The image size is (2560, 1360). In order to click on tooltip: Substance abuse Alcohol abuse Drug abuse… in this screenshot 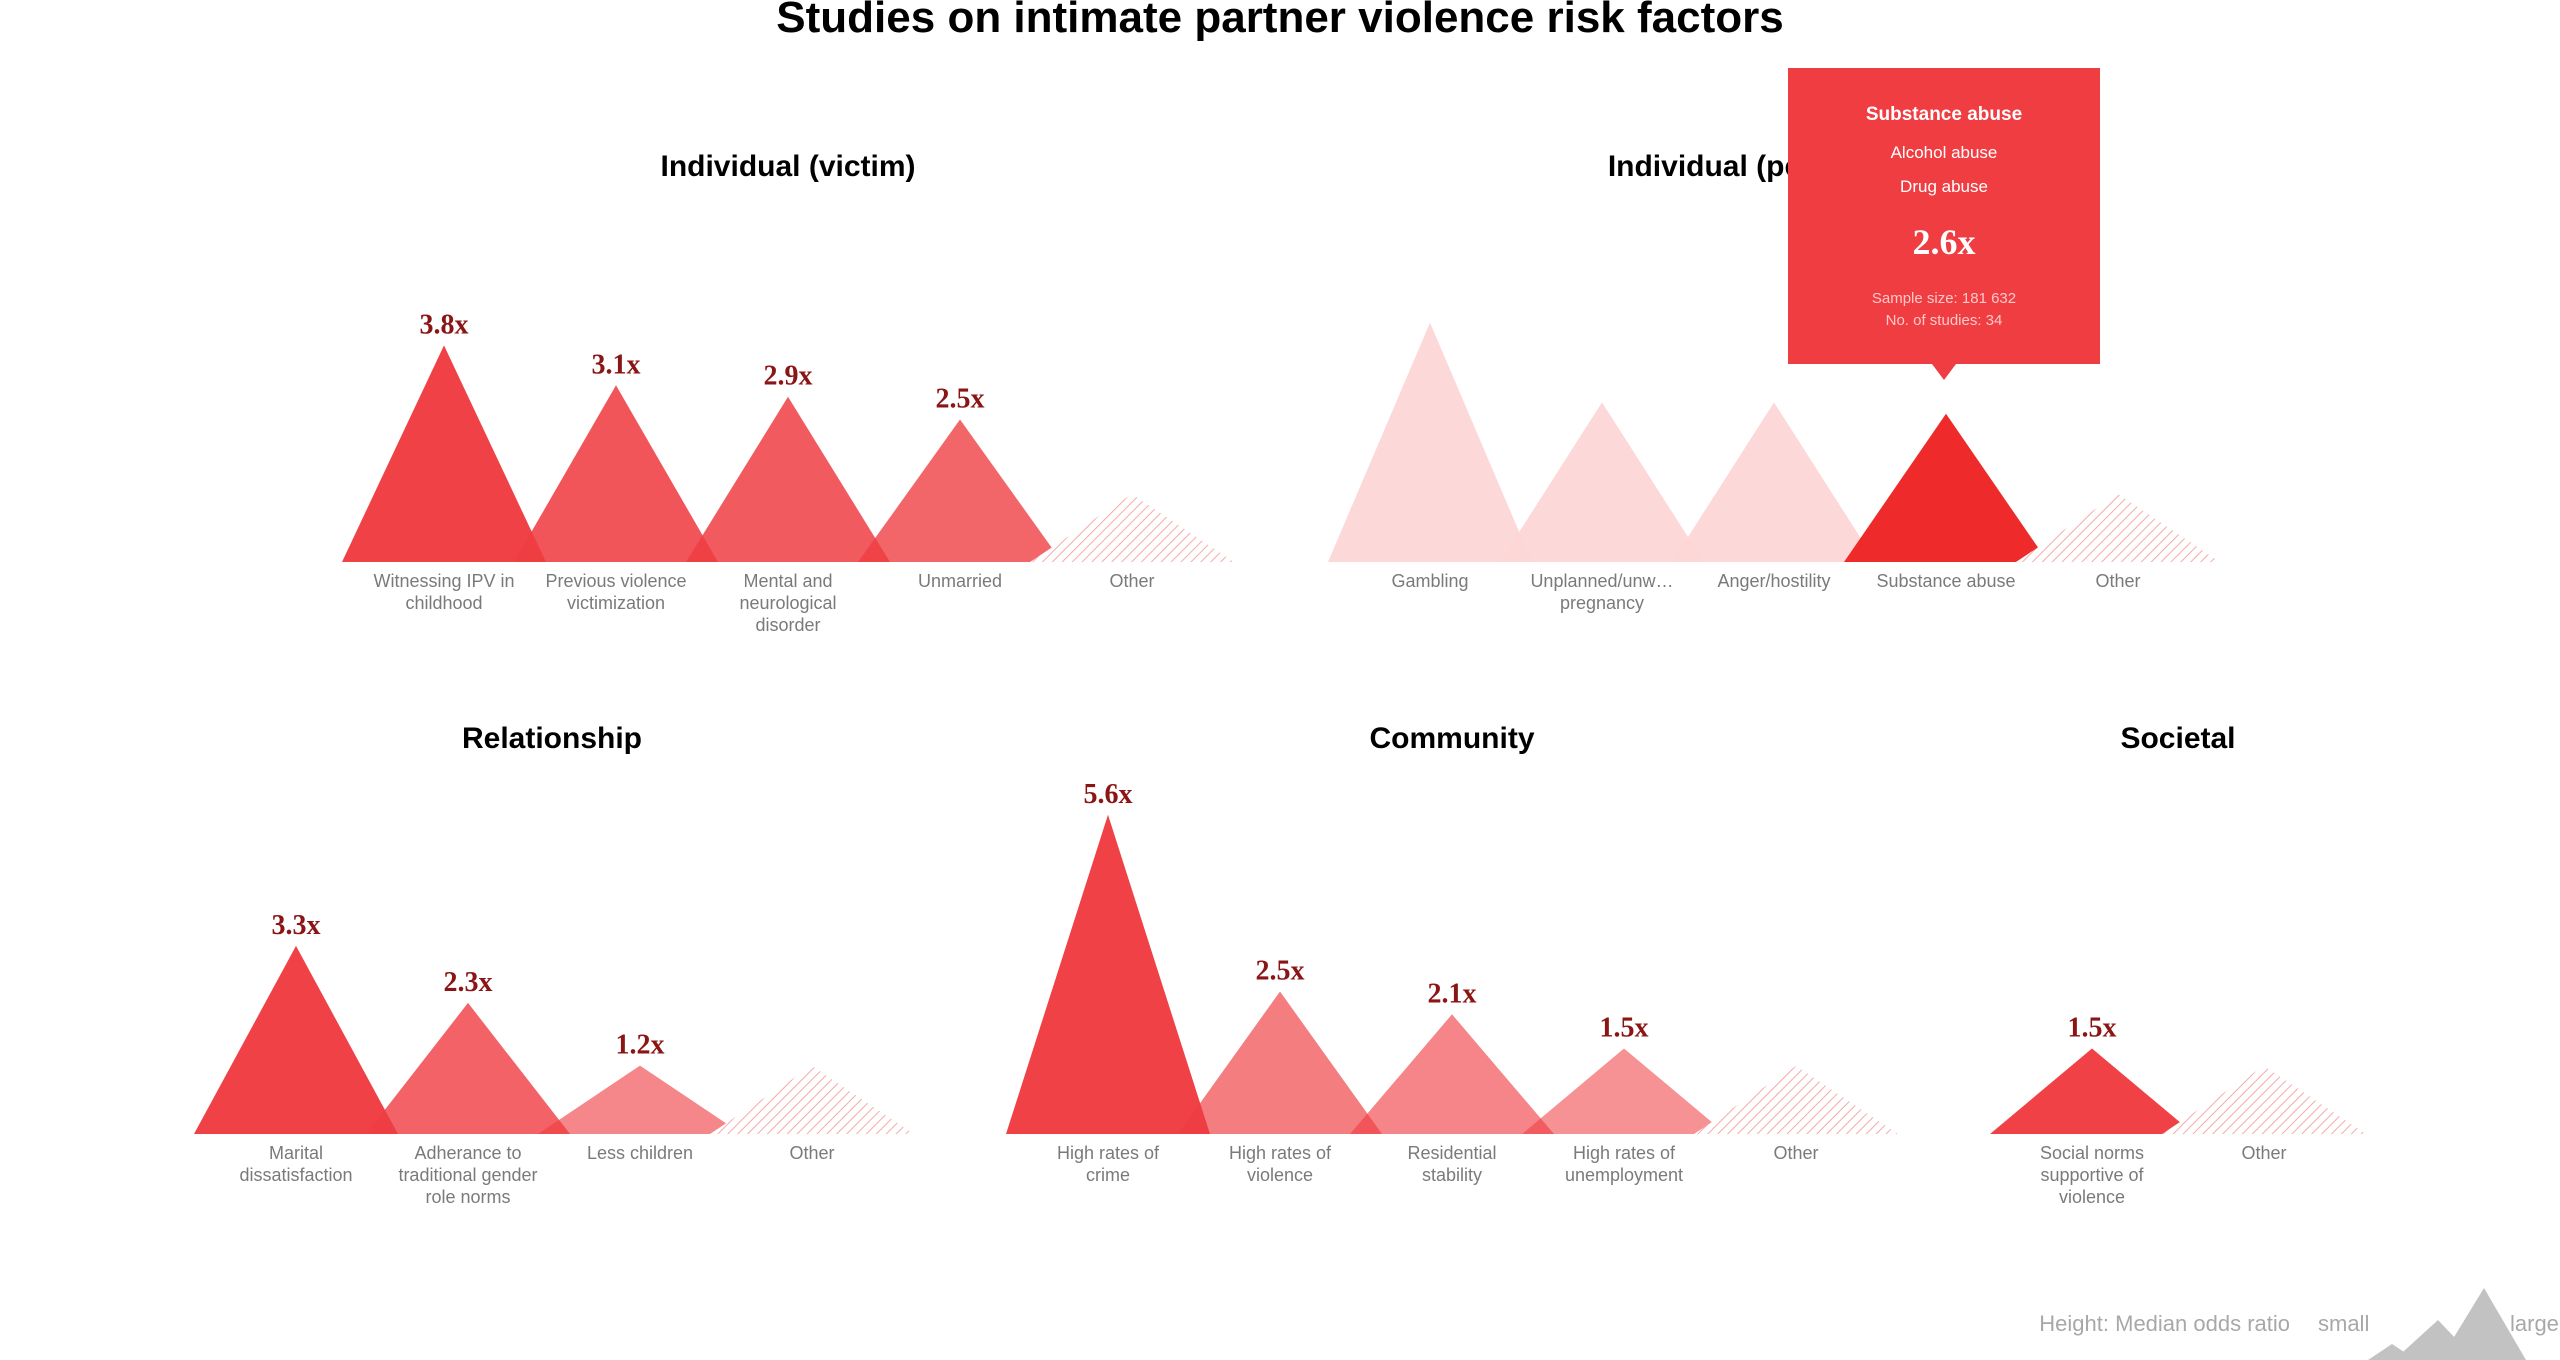, I will do `click(1944, 224)`.